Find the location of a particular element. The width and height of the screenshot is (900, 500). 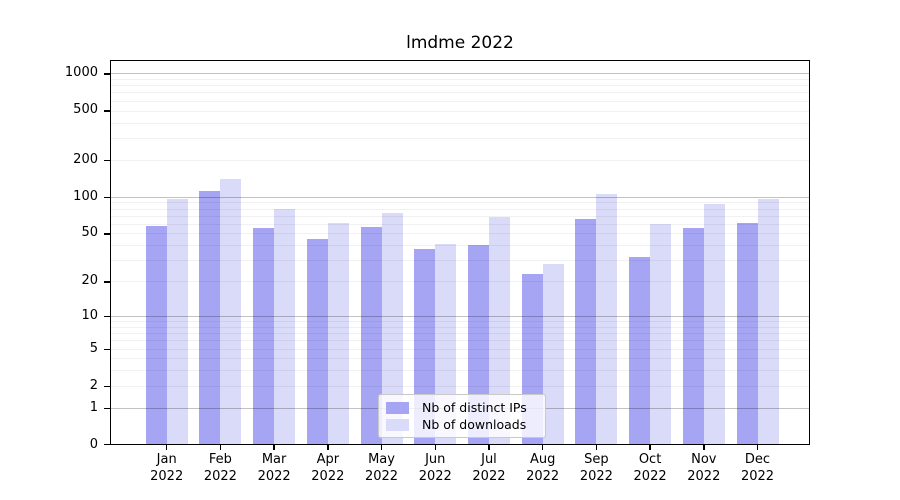

y-tick-label: 1 is located at coordinates (93, 407).